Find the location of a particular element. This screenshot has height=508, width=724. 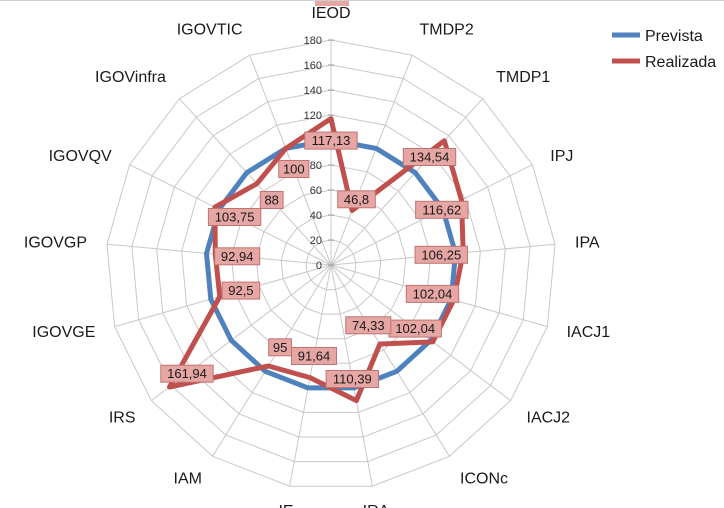

data-label: 161,94 is located at coordinates (187, 373).